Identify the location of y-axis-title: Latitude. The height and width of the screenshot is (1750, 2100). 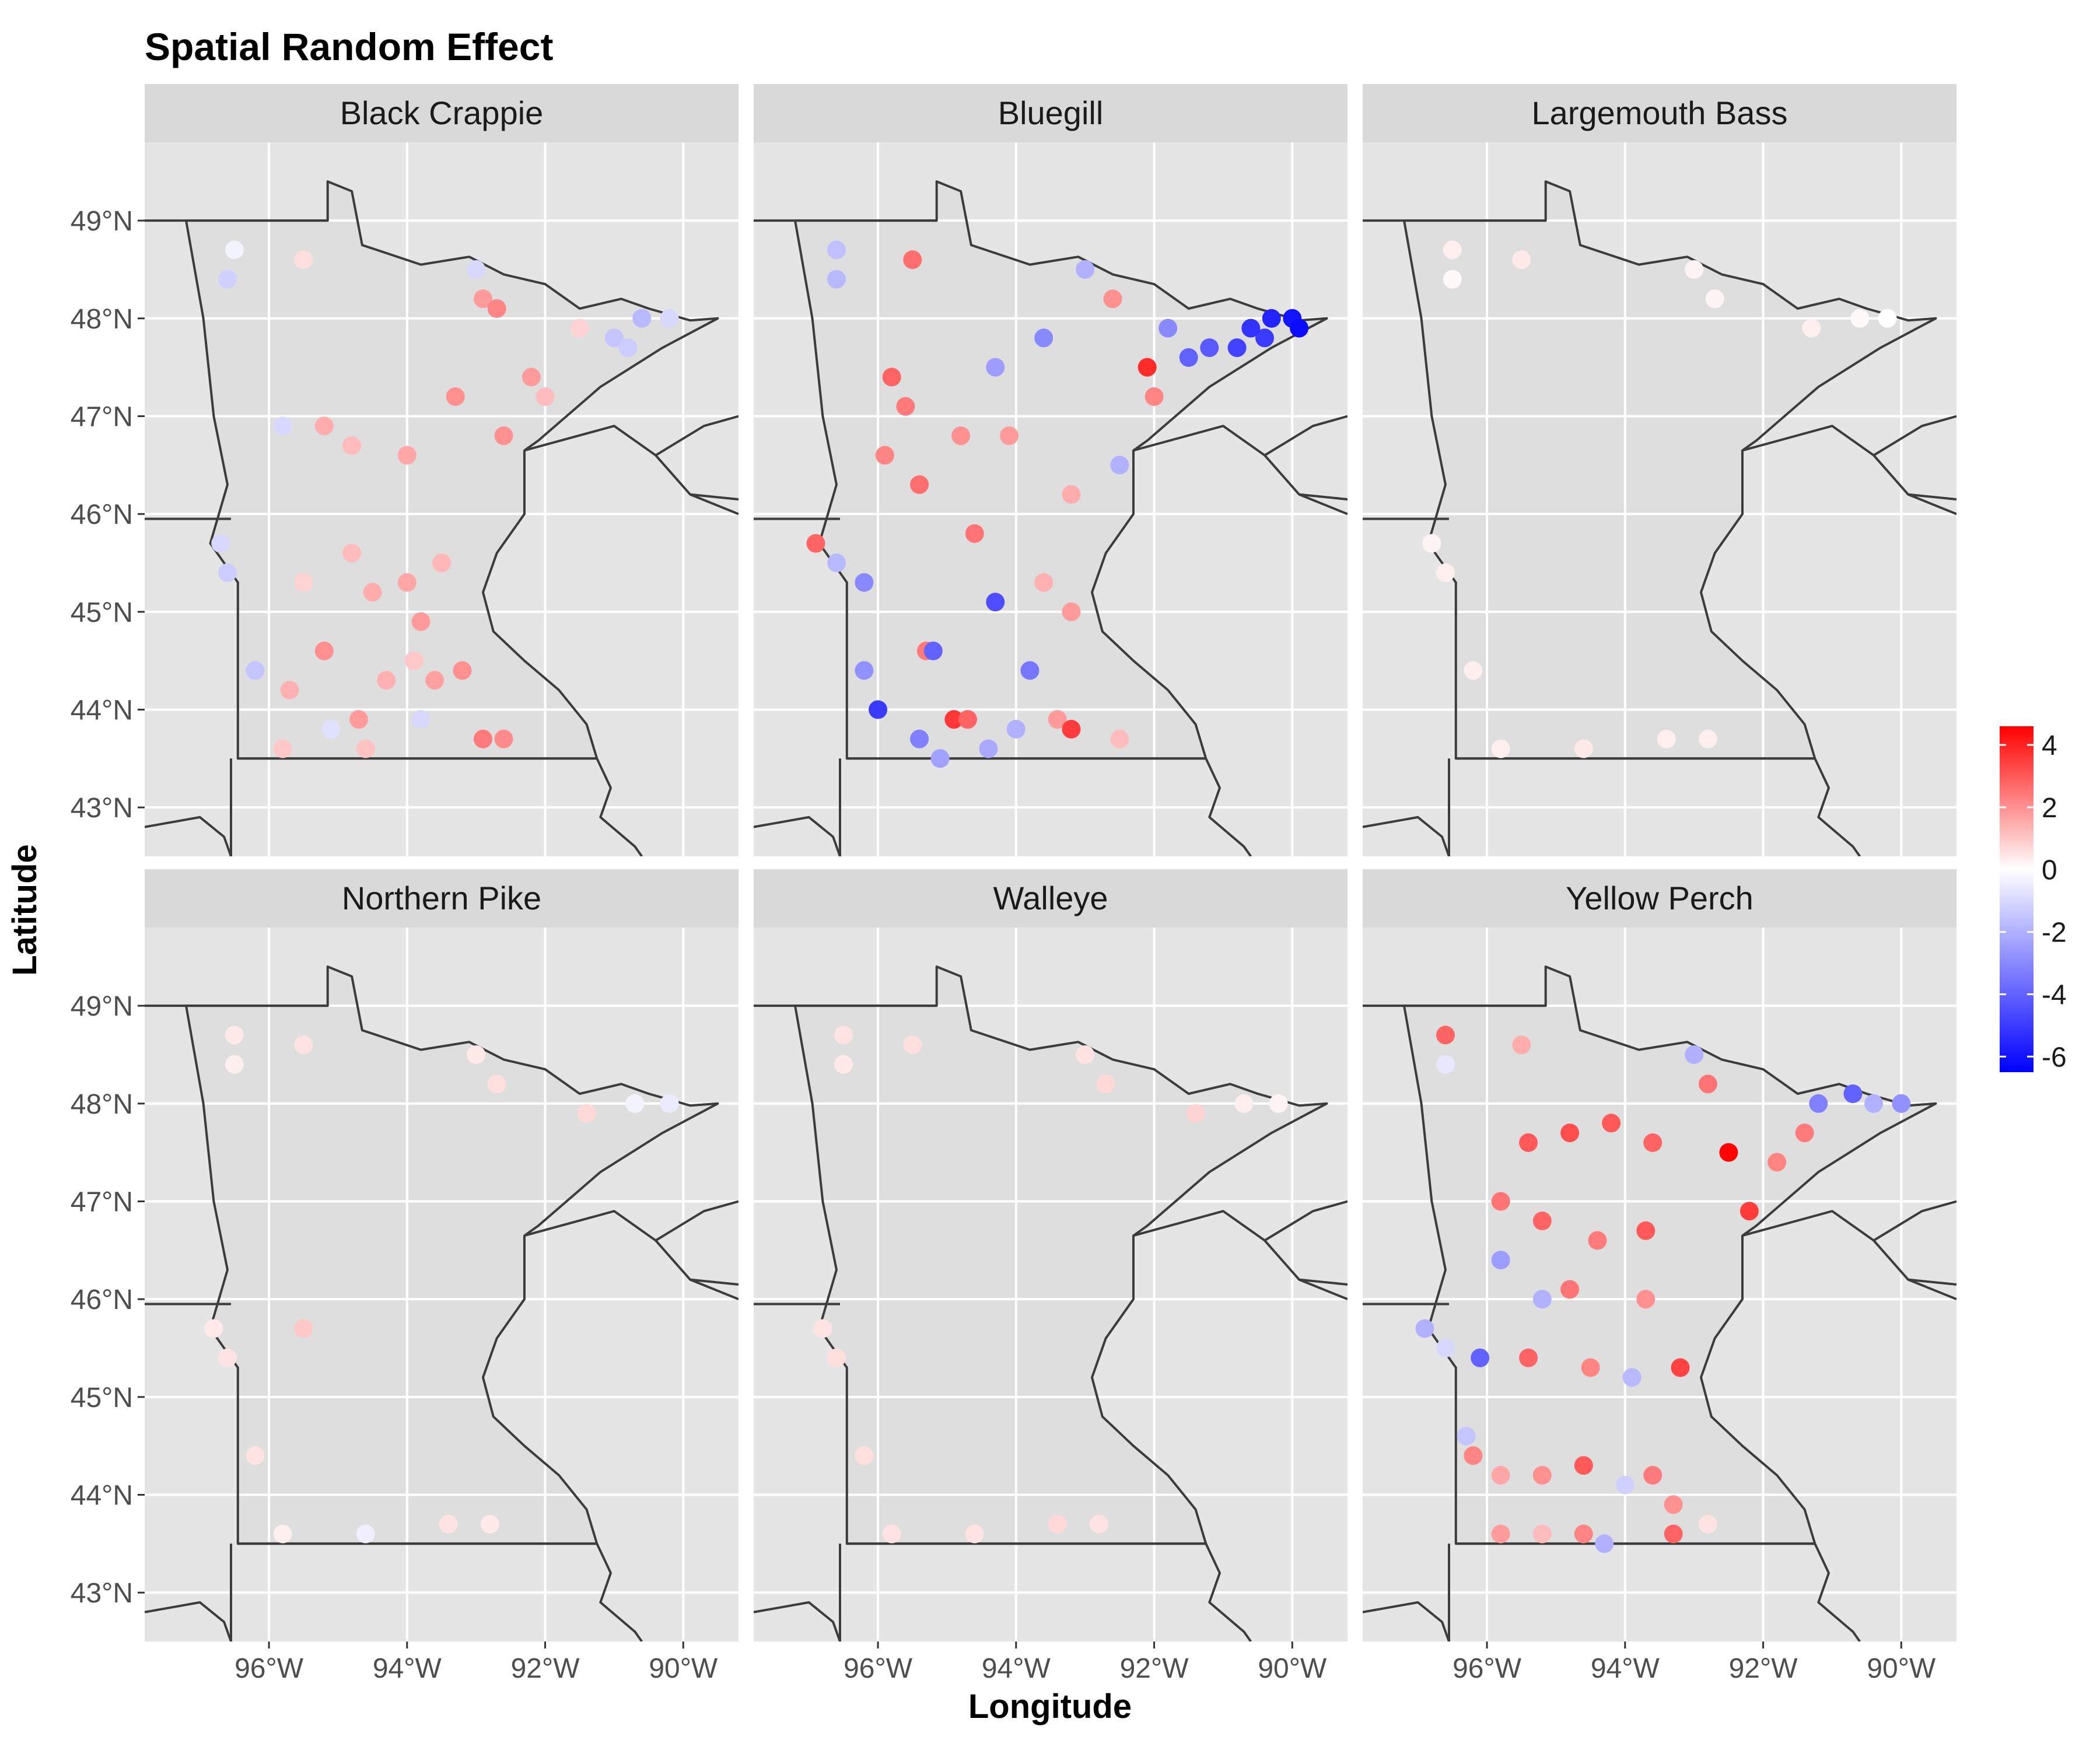
(25, 910).